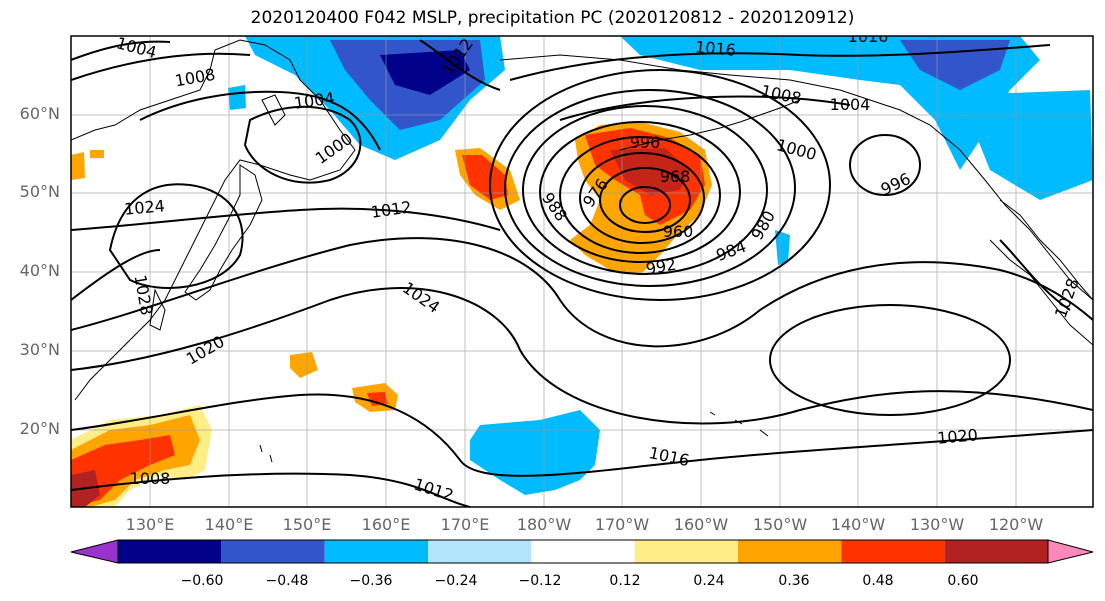 This screenshot has width=1105, height=601. Describe the element at coordinates (456, 581) in the screenshot. I see `colorbar-tick-label: −0.24` at that location.